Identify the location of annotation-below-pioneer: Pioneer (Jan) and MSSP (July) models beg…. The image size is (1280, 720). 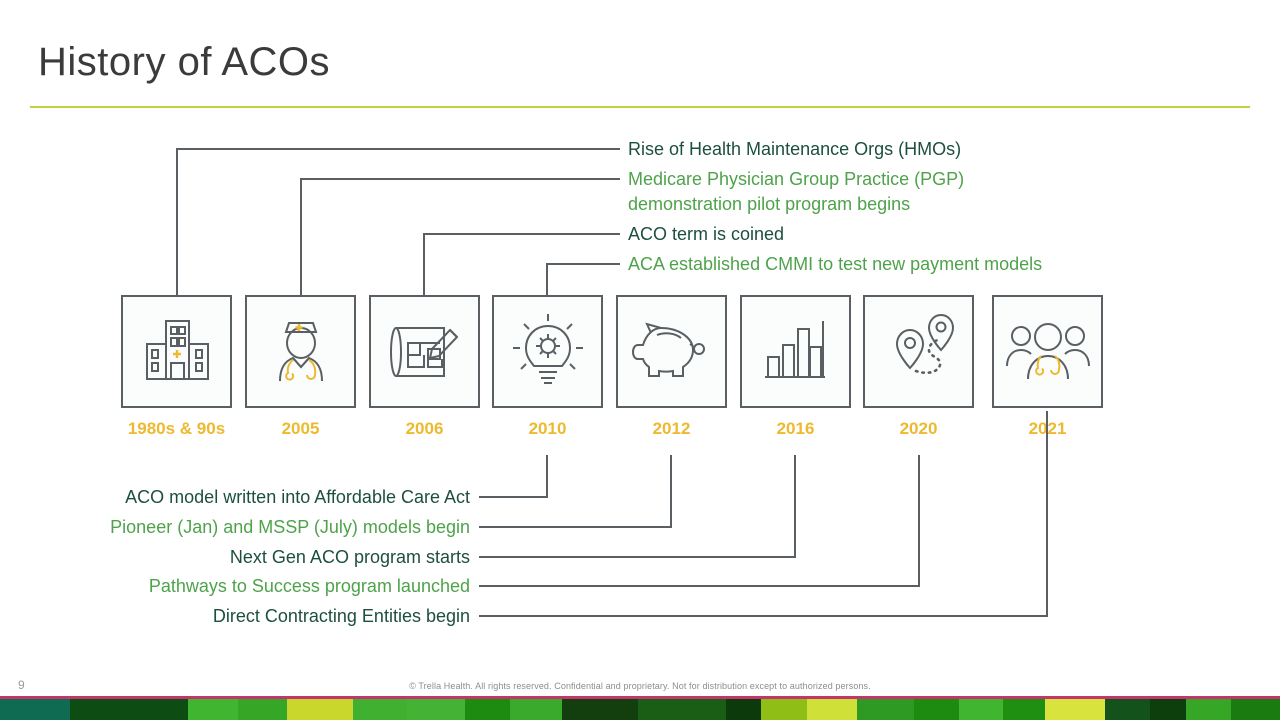
(290, 527).